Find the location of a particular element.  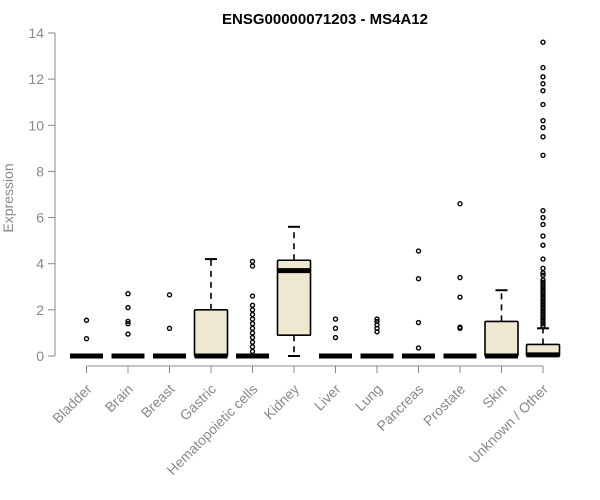

y-axis-label: Expression is located at coordinates (8, 197).